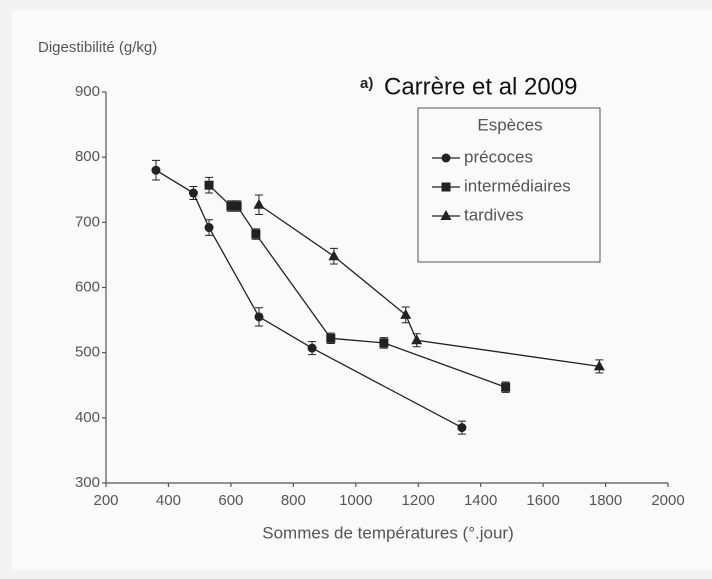 Image resolution: width=712 pixels, height=579 pixels. I want to click on x-tick-label: 200, so click(105, 500).